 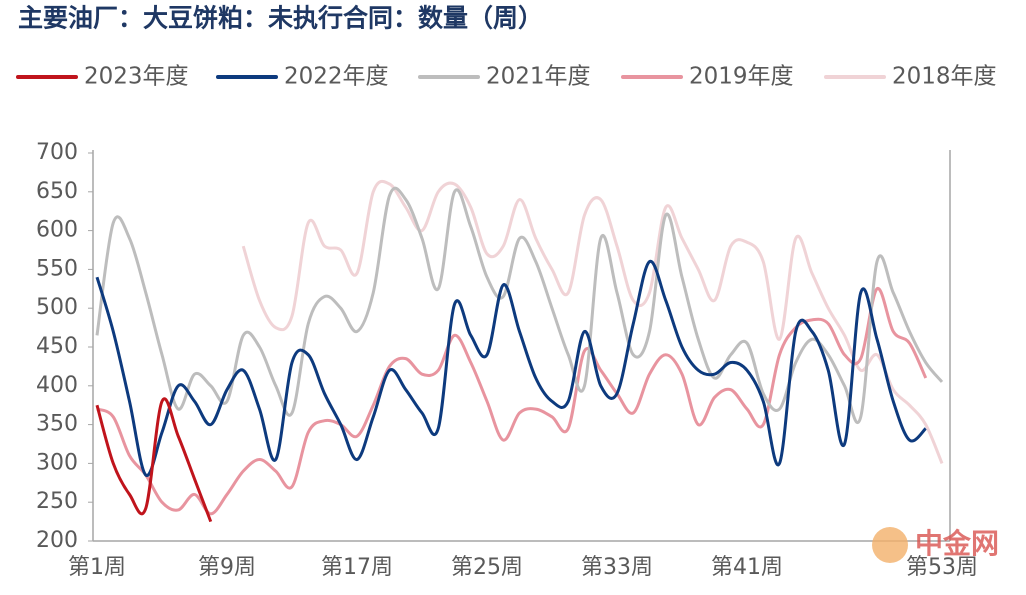 What do you see at coordinates (57, 346) in the screenshot?
I see `y-tick-label: 450` at bounding box center [57, 346].